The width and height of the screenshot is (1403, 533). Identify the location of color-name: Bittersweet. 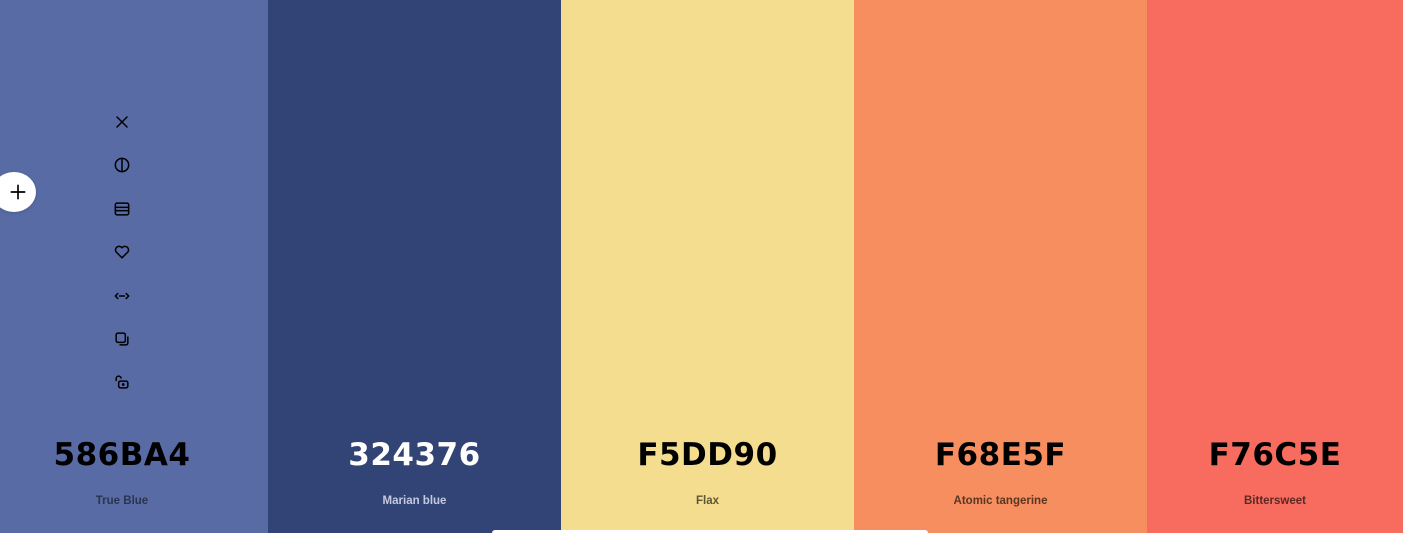
(1275, 501).